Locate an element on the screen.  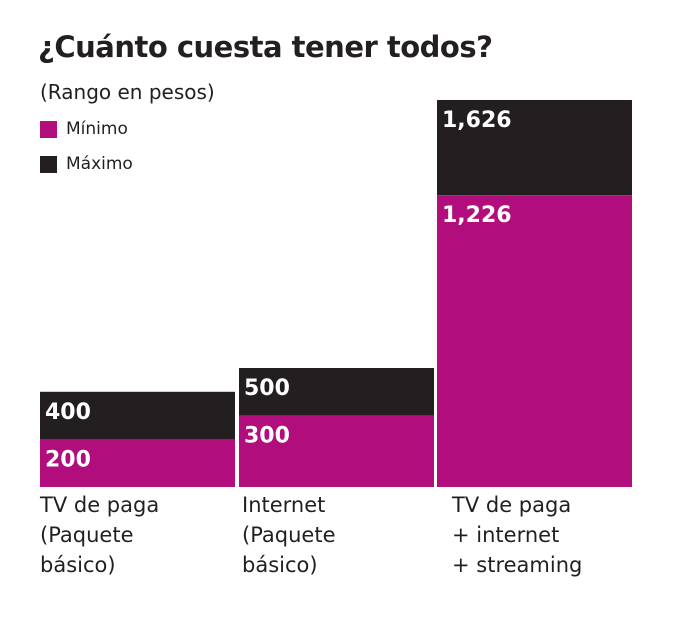
category-label-0: TV de paga (Paquete básico) is located at coordinates (99, 535).